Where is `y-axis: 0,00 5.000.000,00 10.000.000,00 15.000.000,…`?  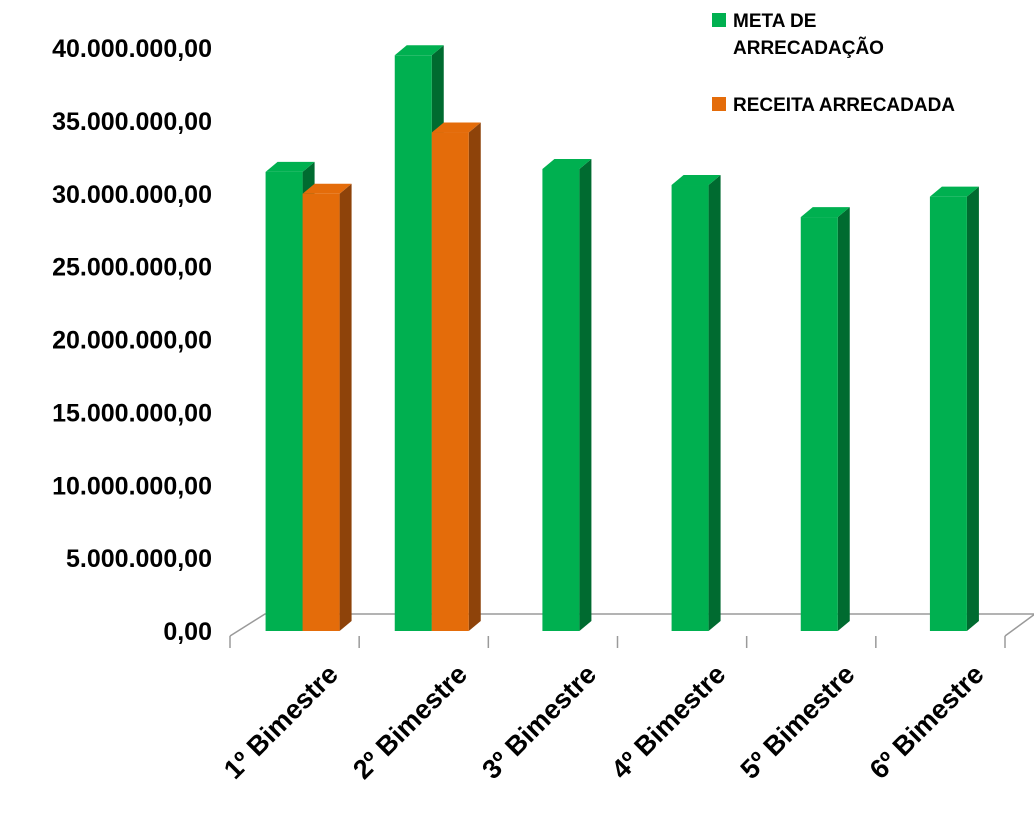
y-axis: 0,00 5.000.000,00 10.000.000,00 15.000.000,… is located at coordinates (132, 340).